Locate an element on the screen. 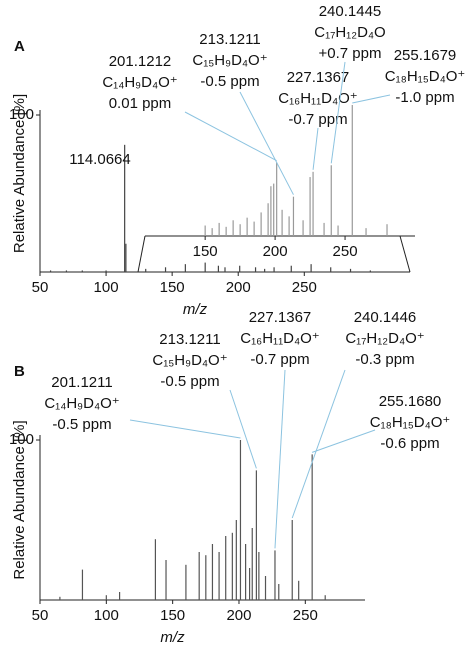 The image size is (474, 653). annotation-mass: 240.1445 is located at coordinates (350, 11).